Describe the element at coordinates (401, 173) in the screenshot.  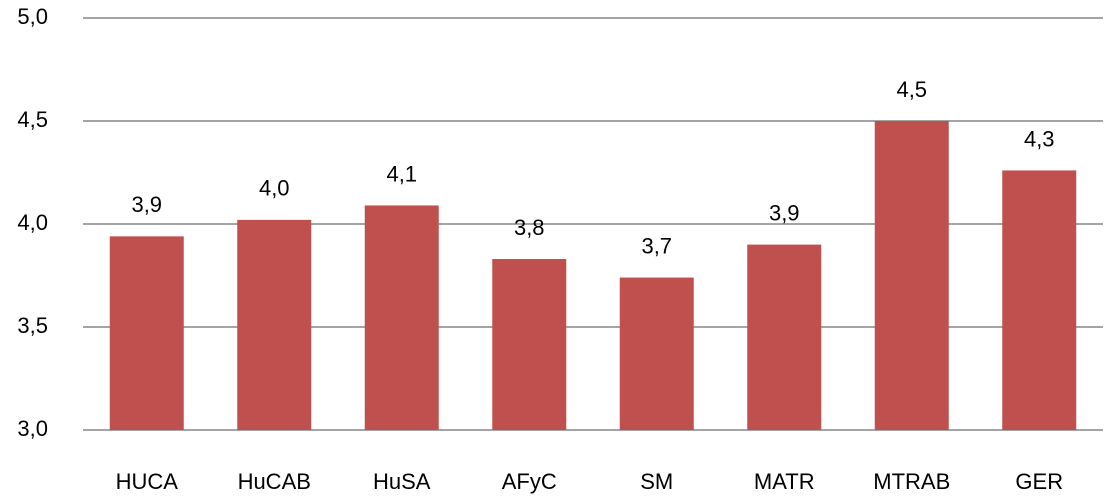
I see `value-label: 4,1` at that location.